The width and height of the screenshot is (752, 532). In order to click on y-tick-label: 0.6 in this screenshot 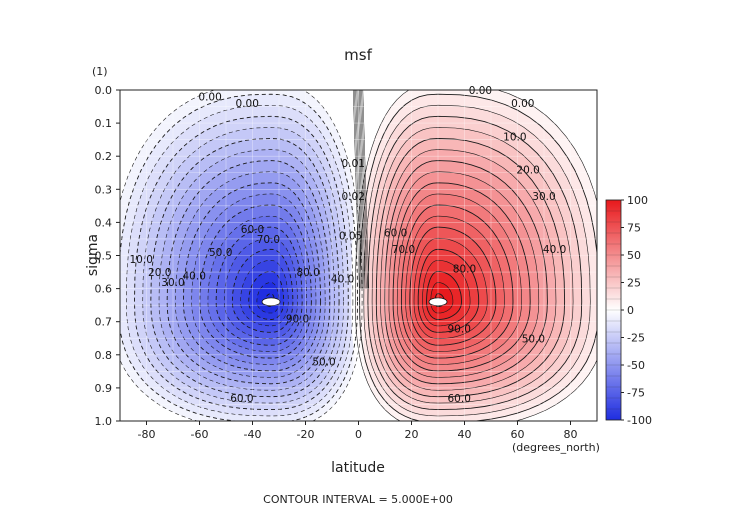, I will do `click(104, 289)`.